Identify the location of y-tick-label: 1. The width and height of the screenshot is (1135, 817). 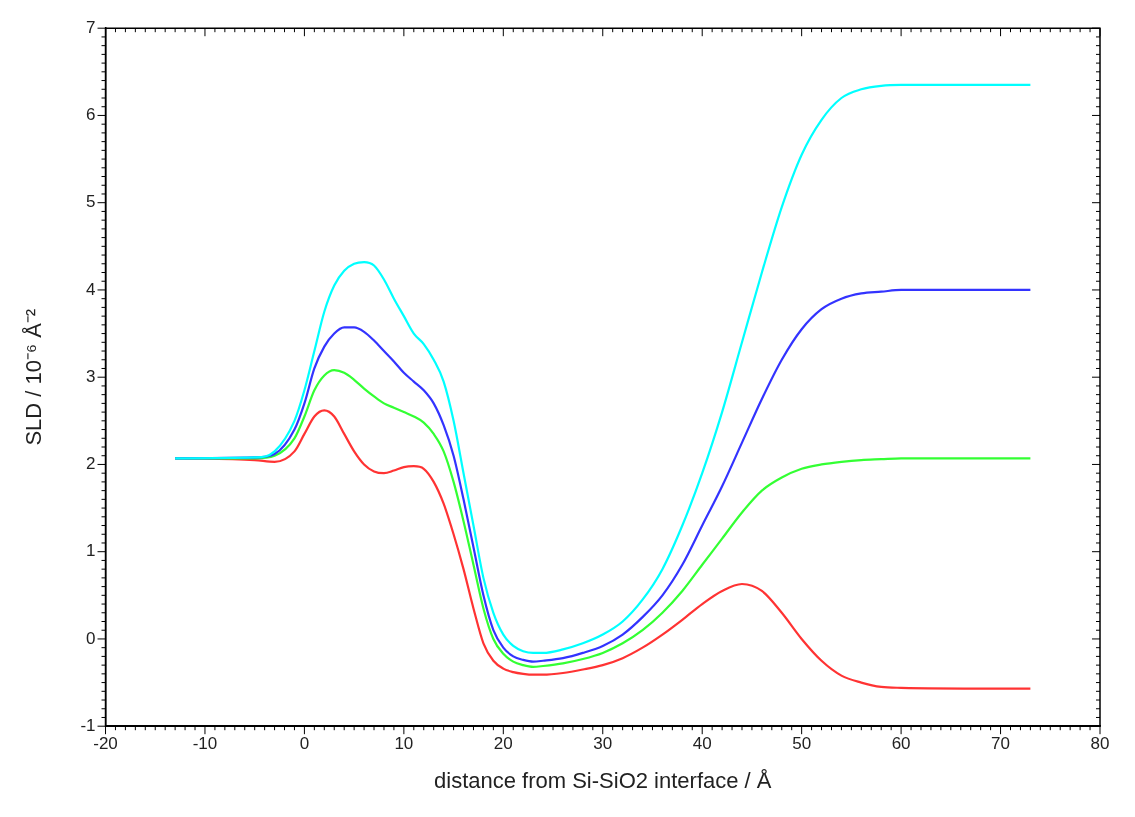
(91, 551).